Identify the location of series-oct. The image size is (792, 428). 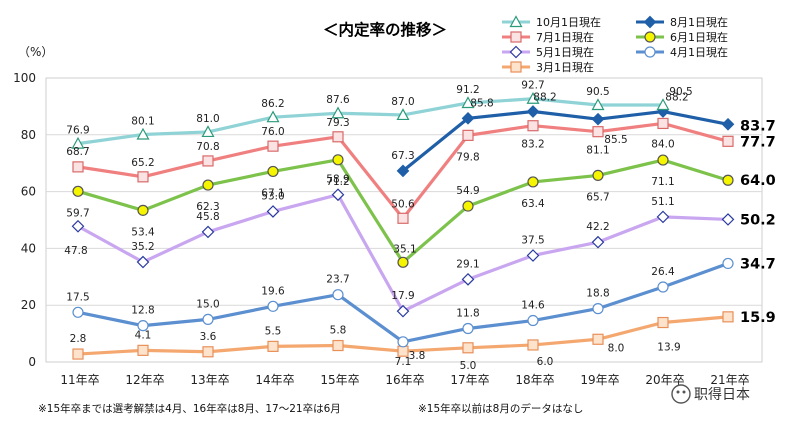
(370, 120).